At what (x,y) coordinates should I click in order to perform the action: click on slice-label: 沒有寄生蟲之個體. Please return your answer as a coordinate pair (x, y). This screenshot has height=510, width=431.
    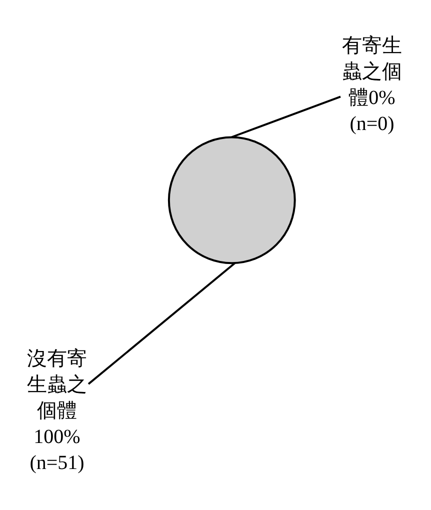
    Looking at the image, I should click on (57, 384).